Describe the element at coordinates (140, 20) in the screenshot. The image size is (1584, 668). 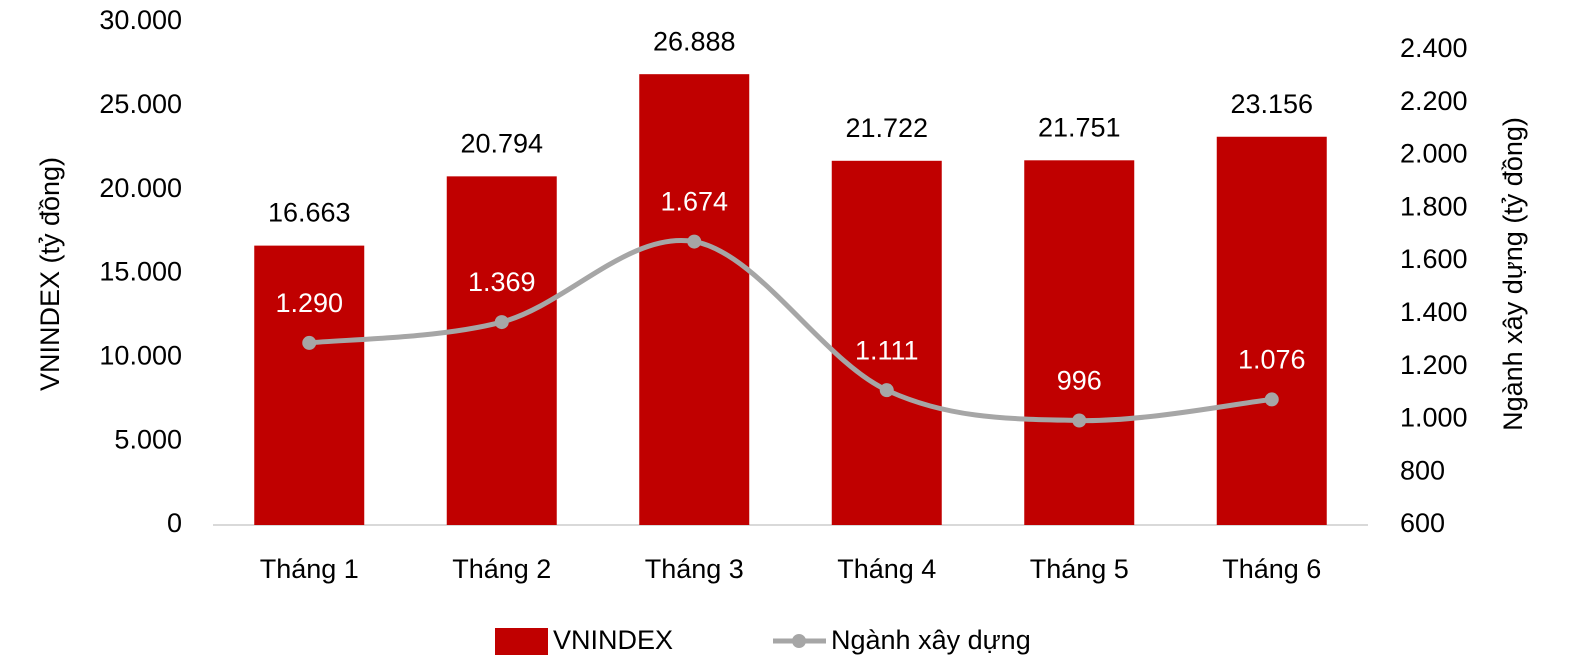
I see `y-tick-label: 30.000` at that location.